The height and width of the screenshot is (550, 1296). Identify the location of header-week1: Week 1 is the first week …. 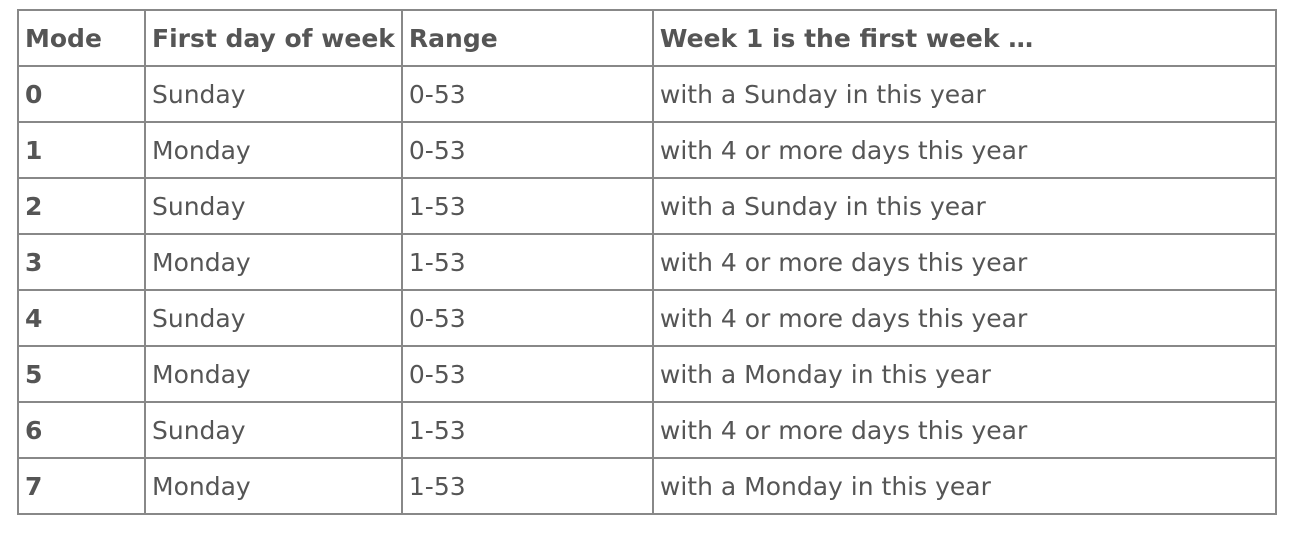
(964, 38).